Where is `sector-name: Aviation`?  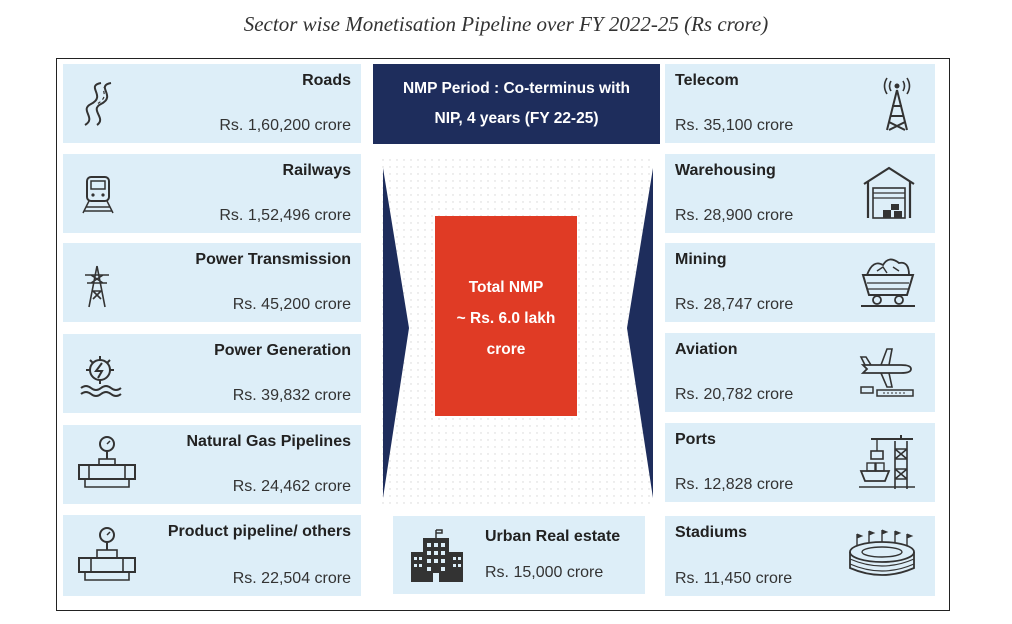
sector-name: Aviation is located at coordinates (706, 349).